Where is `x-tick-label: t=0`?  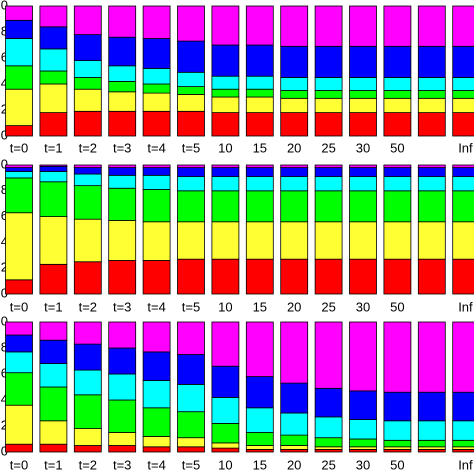 x-tick-label: t=0 is located at coordinates (19, 306).